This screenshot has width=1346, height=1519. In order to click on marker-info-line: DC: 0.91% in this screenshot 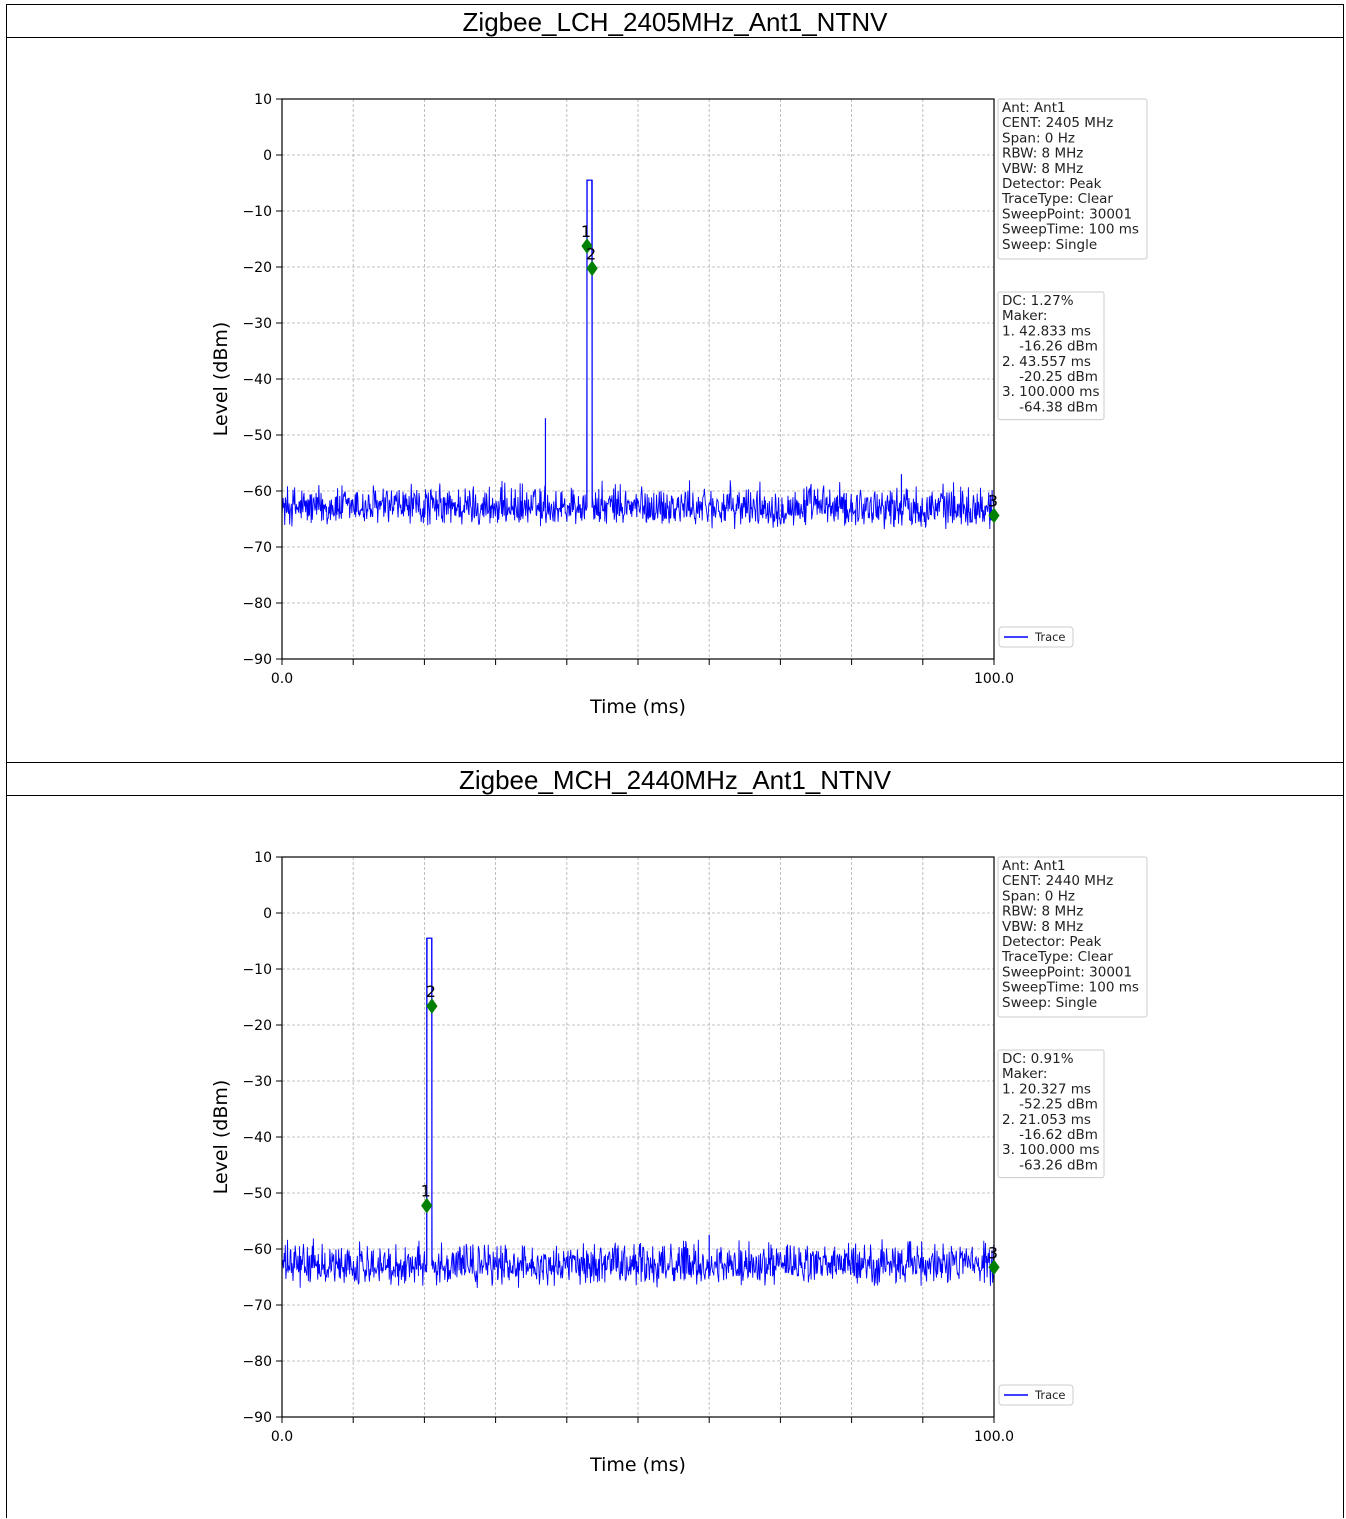, I will do `click(1038, 1059)`.